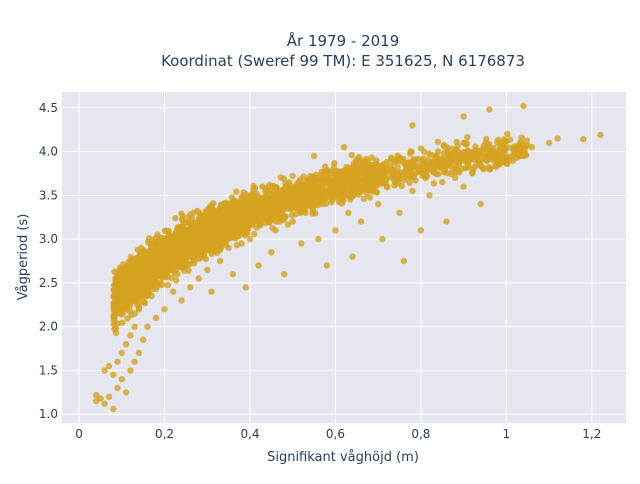  What do you see at coordinates (79, 434) in the screenshot?
I see `x-tick-label: 0` at bounding box center [79, 434].